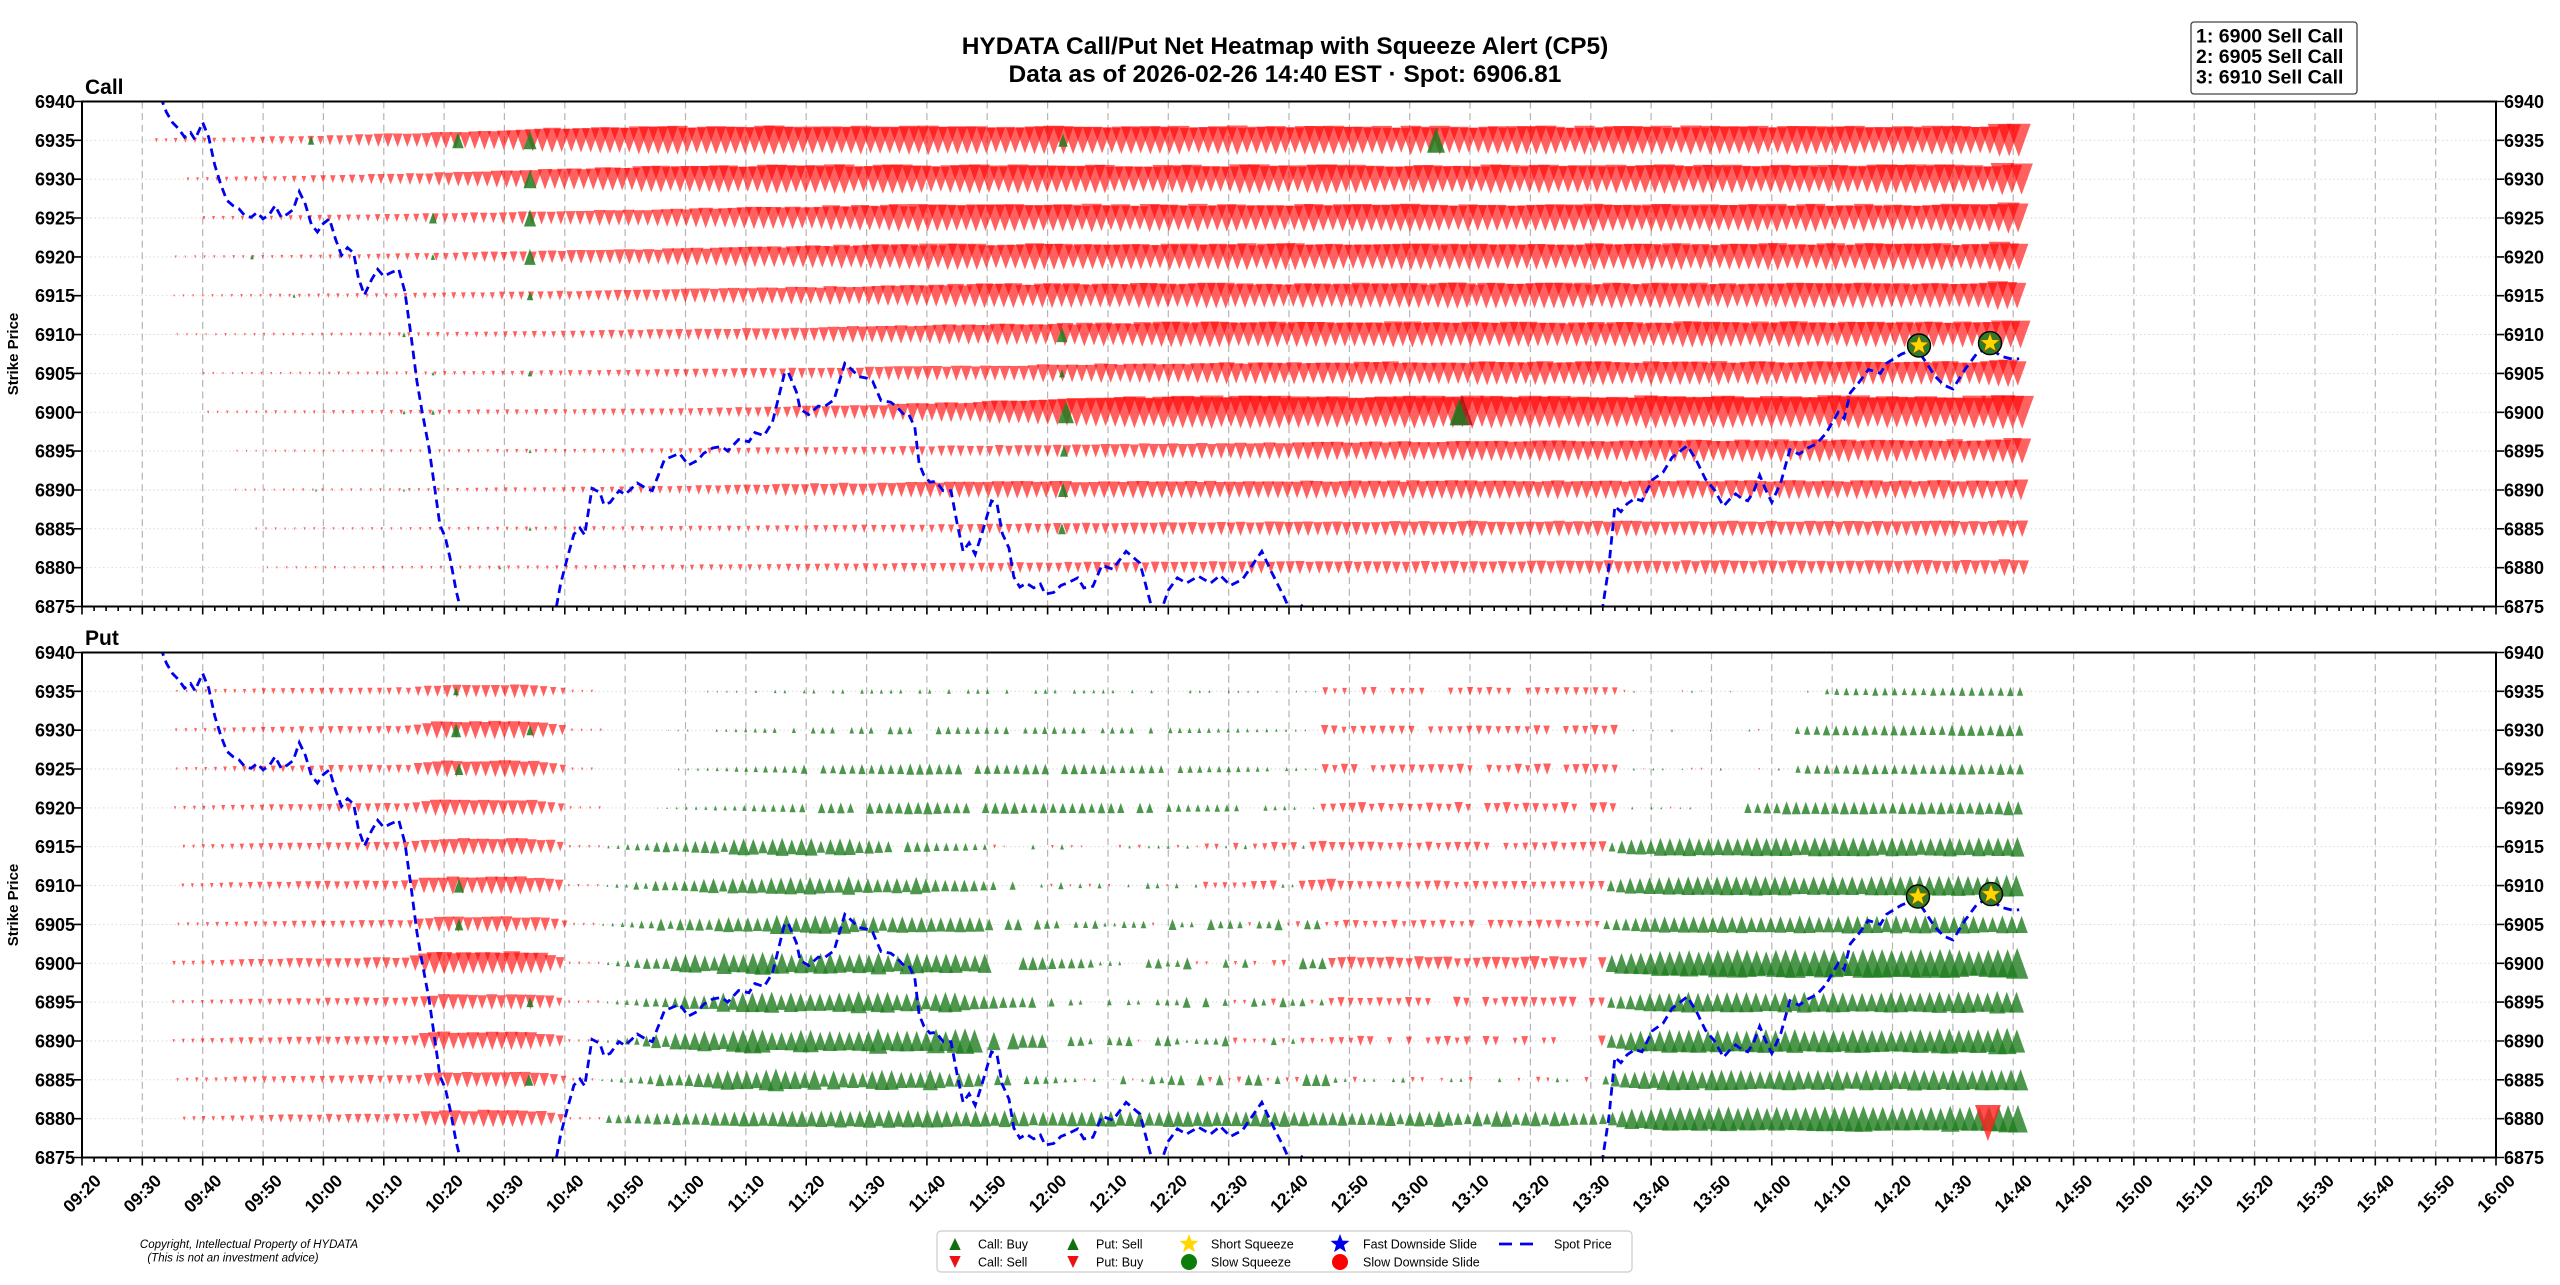  Describe the element at coordinates (2269, 78) in the screenshot. I see `svg-text: 3: 6910 Sell Call` at that location.